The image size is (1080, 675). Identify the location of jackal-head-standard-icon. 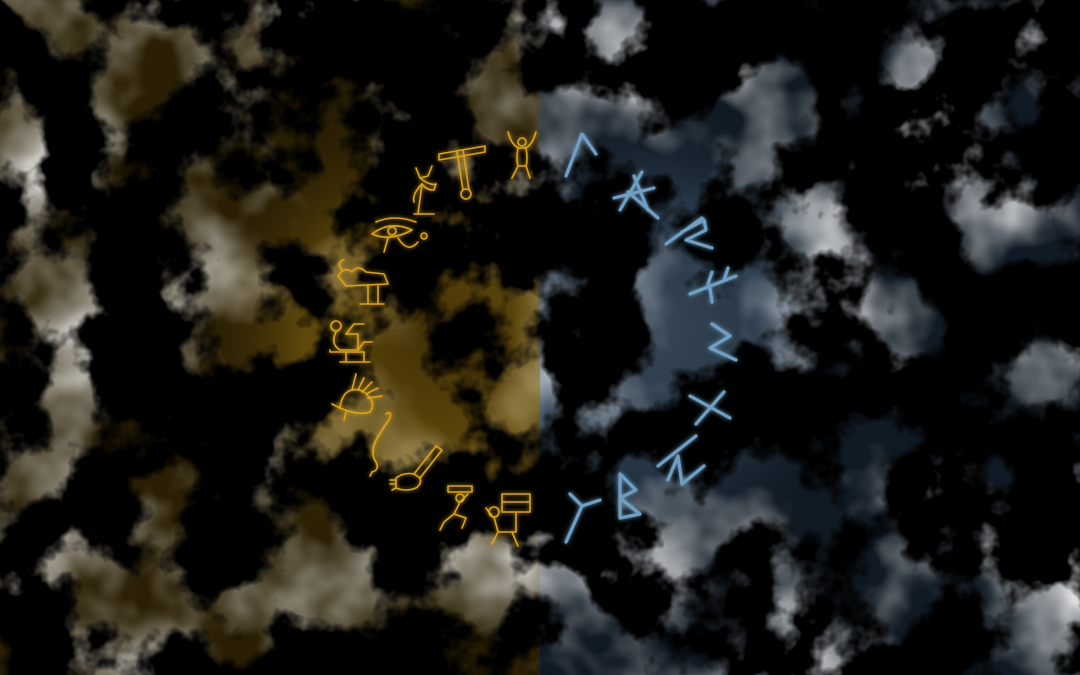
(424, 190).